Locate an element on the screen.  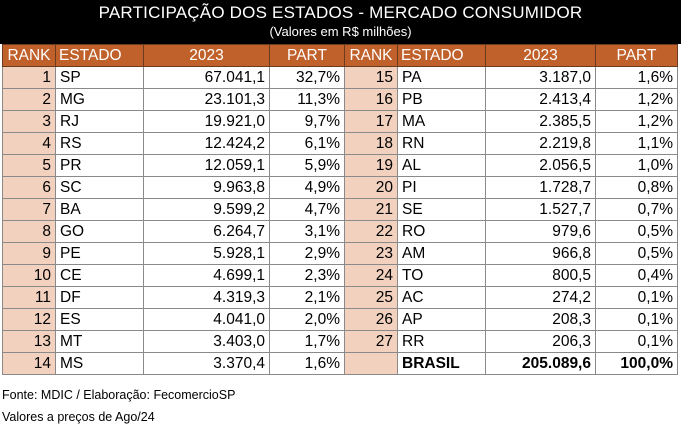
part-cell: 1,6% is located at coordinates (636, 77).